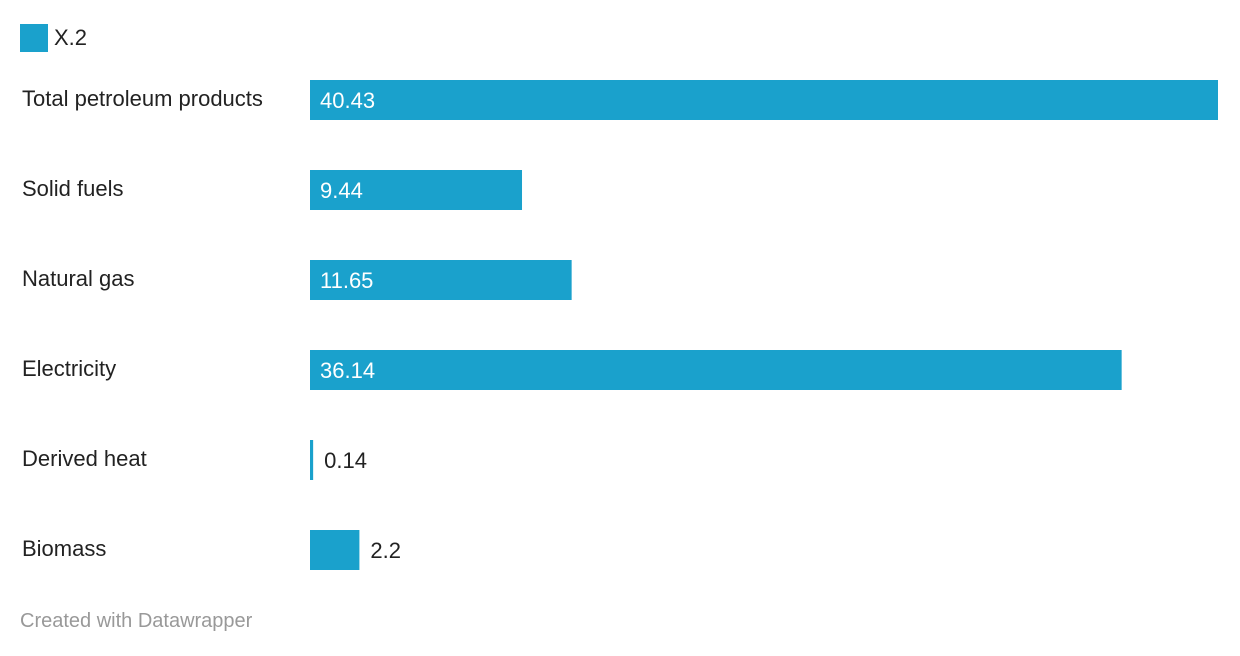  What do you see at coordinates (345, 460) in the screenshot?
I see `value-label: 0.14` at bounding box center [345, 460].